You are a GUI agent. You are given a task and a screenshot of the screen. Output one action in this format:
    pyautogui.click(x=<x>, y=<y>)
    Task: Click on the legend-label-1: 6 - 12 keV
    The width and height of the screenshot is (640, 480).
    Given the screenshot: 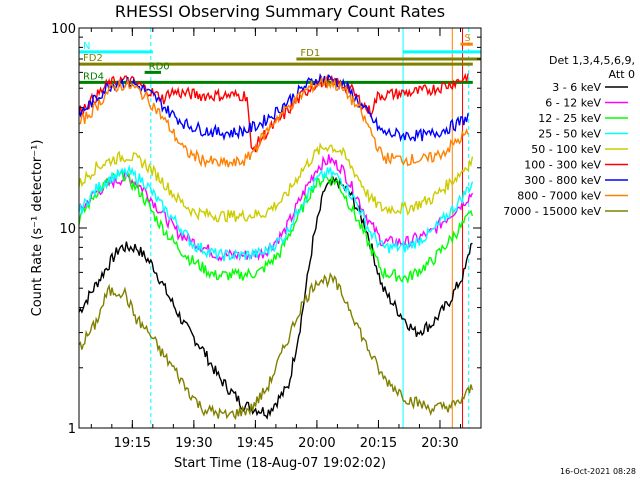 What is the action you would take?
    pyautogui.click(x=573, y=103)
    